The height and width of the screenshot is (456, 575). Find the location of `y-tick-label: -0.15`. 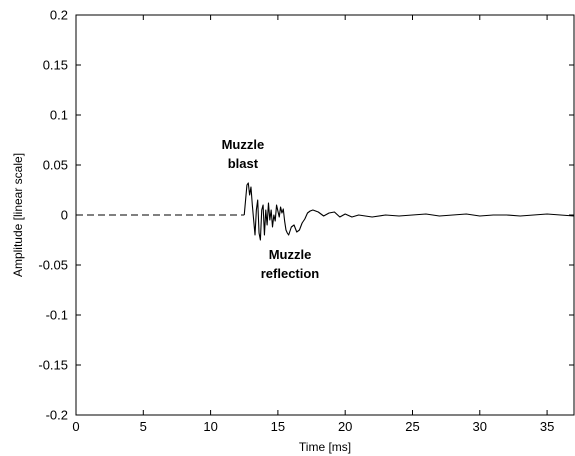

y-tick-label: -0.15 is located at coordinates (53, 365).